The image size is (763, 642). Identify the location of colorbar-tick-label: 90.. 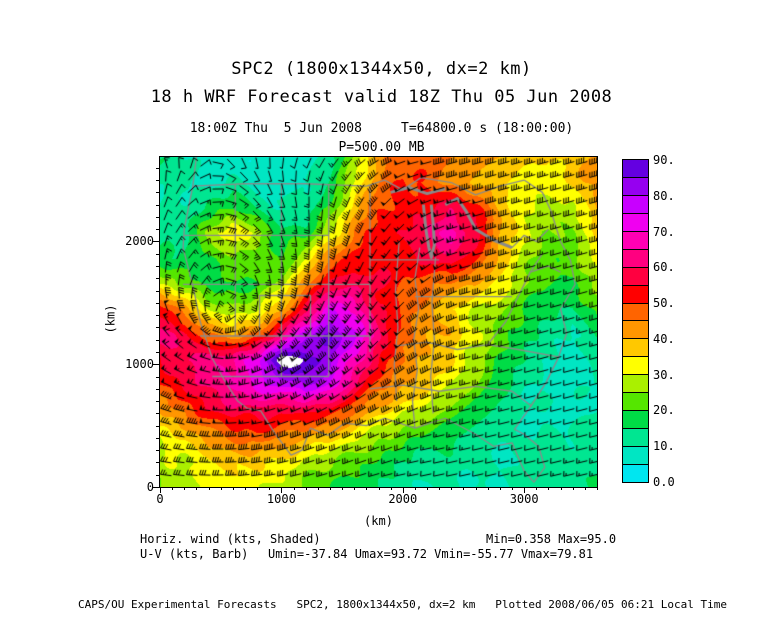
(664, 160).